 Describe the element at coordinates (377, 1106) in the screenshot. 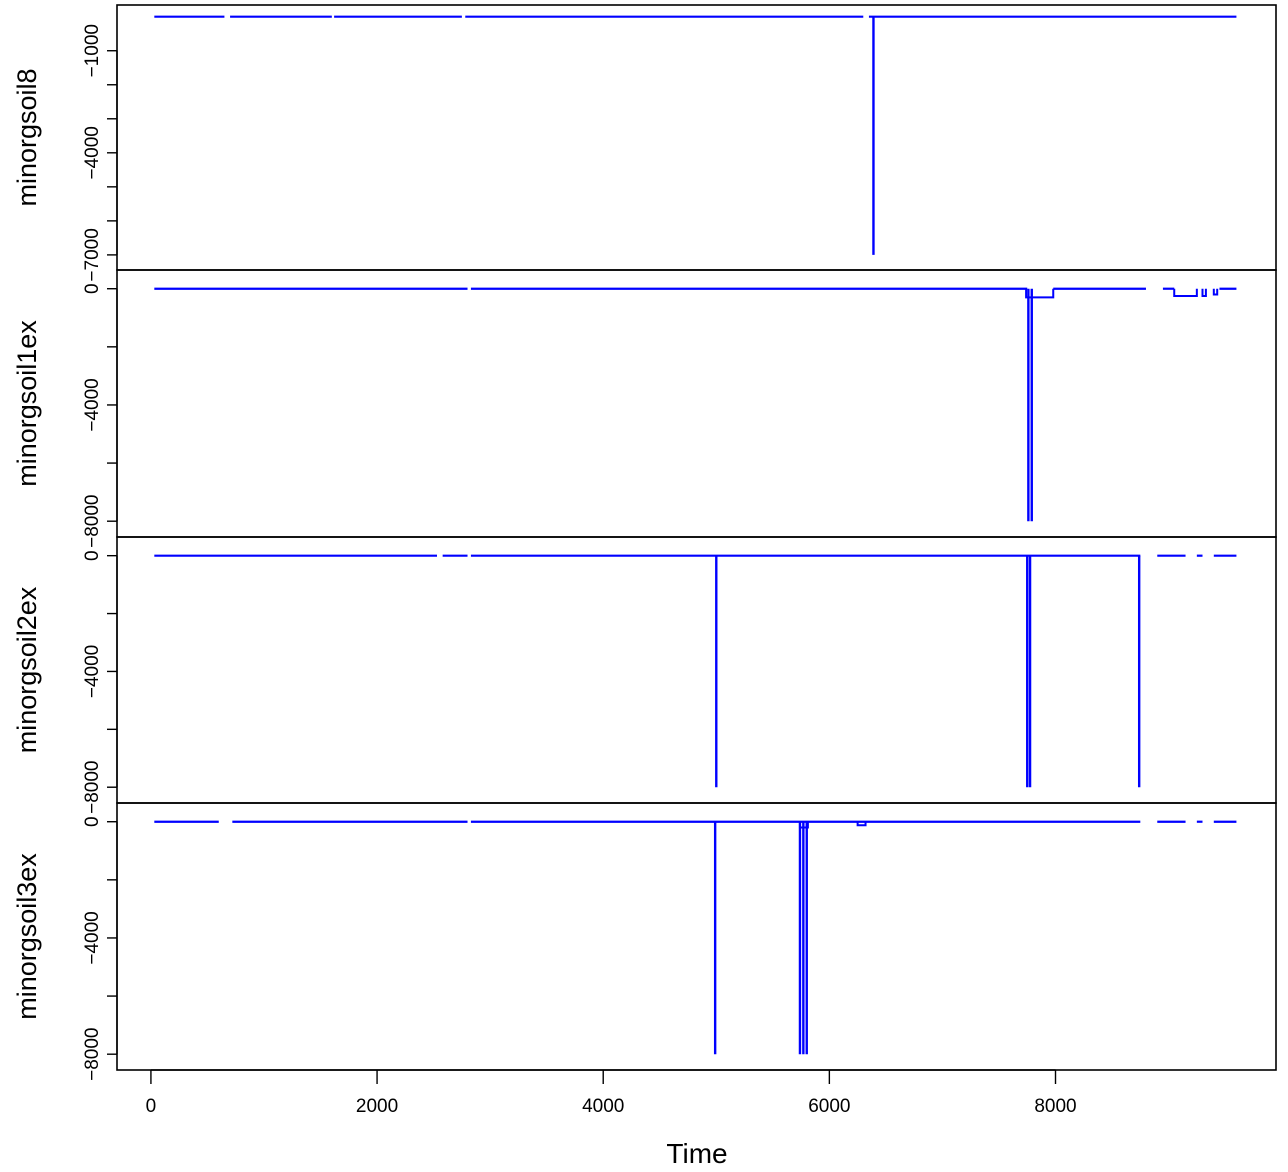

I see `x-tick-label-1: 2000` at that location.